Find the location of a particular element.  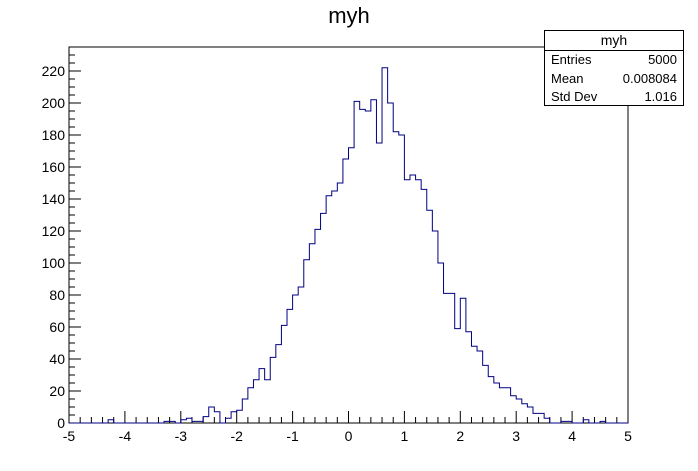

y-tick-label: 100 is located at coordinates (54, 263).